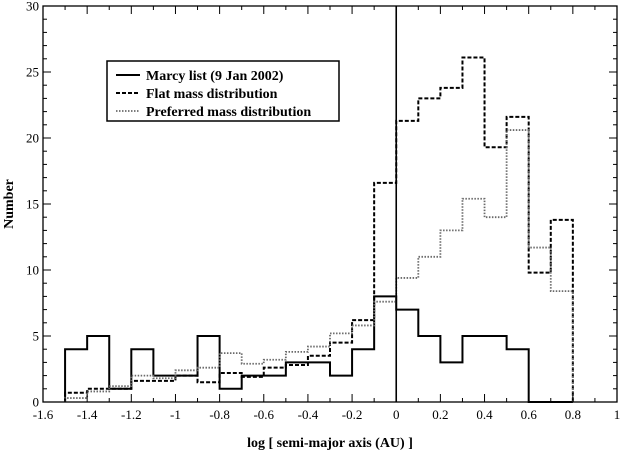 The image size is (621, 455). What do you see at coordinates (32, 138) in the screenshot?
I see `y-tick-label: 20` at bounding box center [32, 138].